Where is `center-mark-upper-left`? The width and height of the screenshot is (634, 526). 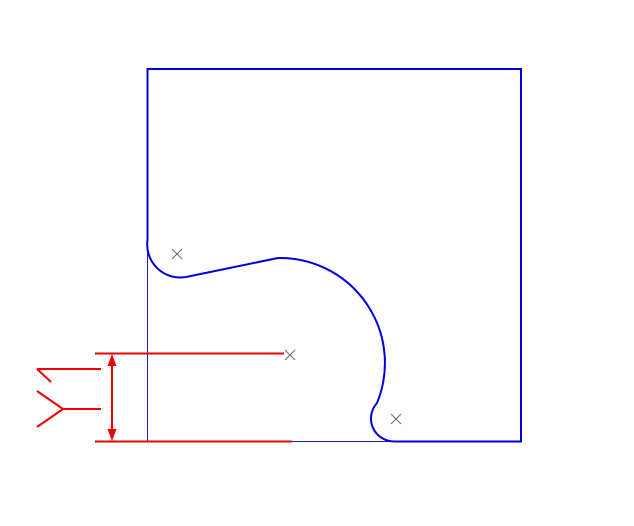
center-mark-upper-left is located at coordinates (177, 254).